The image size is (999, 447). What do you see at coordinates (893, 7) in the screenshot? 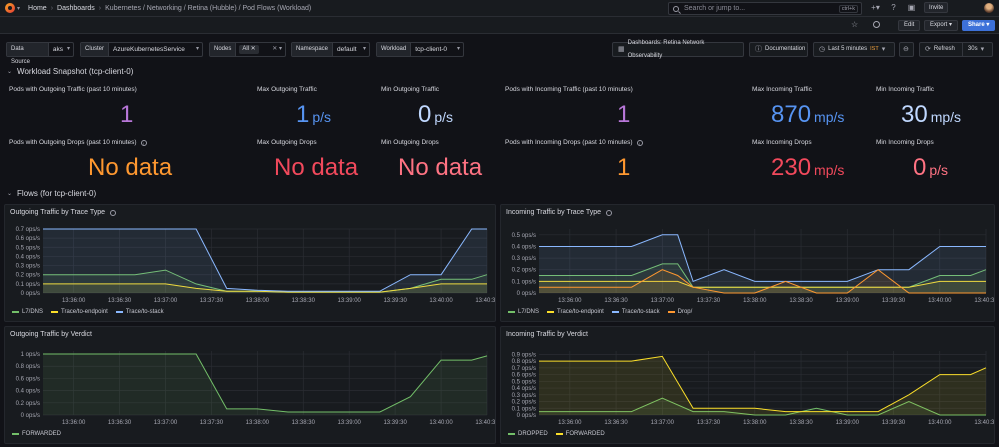
I see `help-icon: ?` at bounding box center [893, 7].